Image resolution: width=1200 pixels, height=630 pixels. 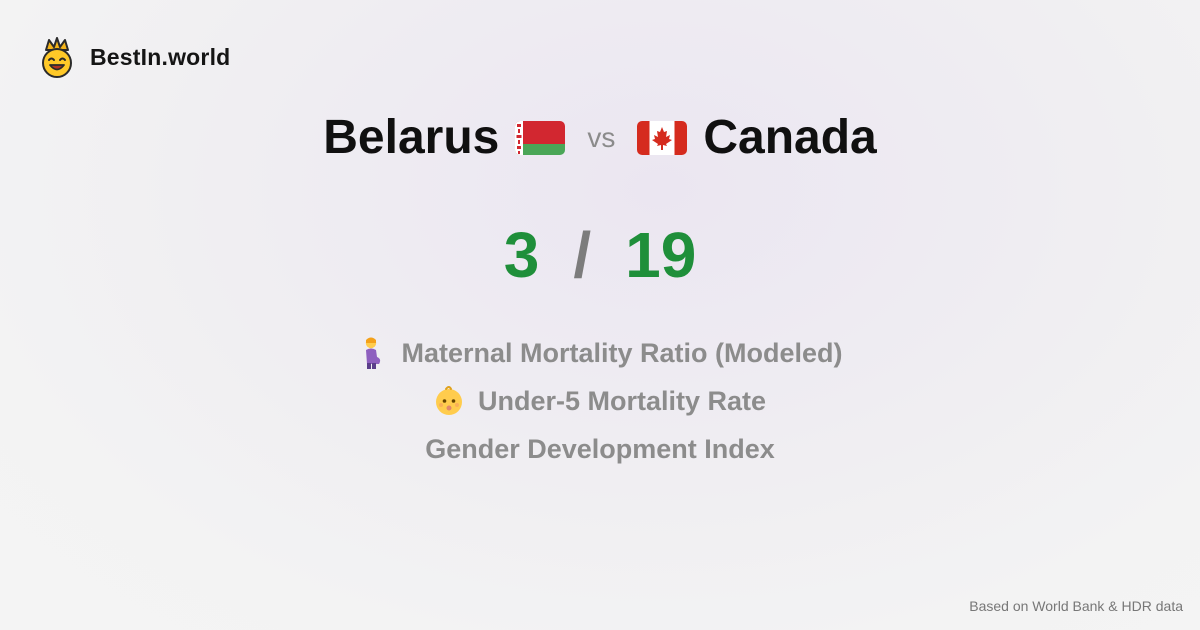 What do you see at coordinates (57, 57) in the screenshot?
I see `smiling-crown-icon` at bounding box center [57, 57].